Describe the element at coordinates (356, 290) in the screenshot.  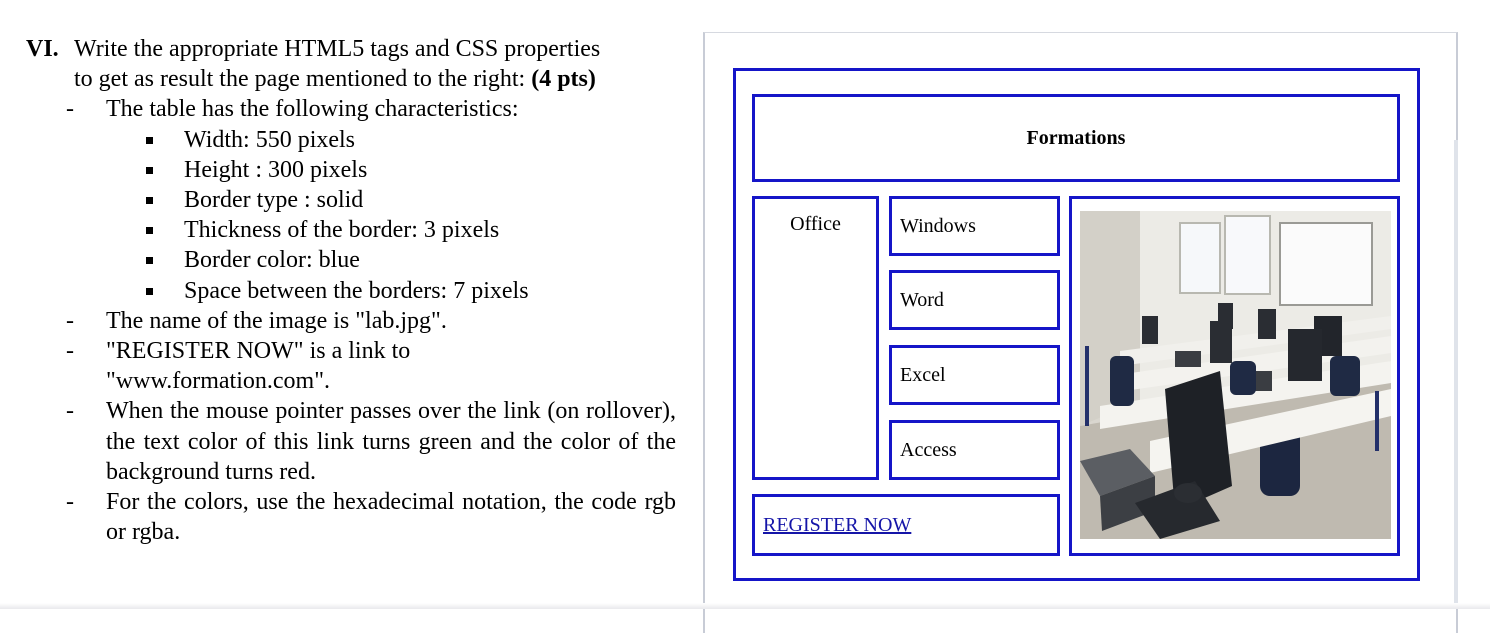
I see `characteristic-text: Space between the borders: 7 pixels` at that location.